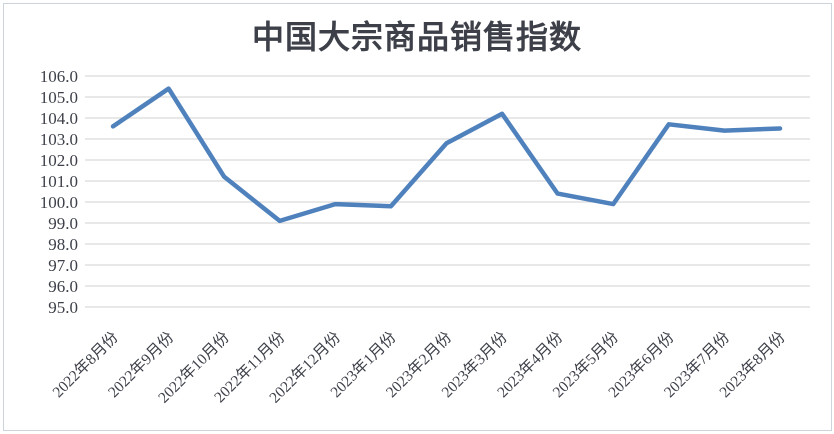 This screenshot has height=434, width=834. I want to click on y-axis-tick-label: 101.0, so click(59, 181).